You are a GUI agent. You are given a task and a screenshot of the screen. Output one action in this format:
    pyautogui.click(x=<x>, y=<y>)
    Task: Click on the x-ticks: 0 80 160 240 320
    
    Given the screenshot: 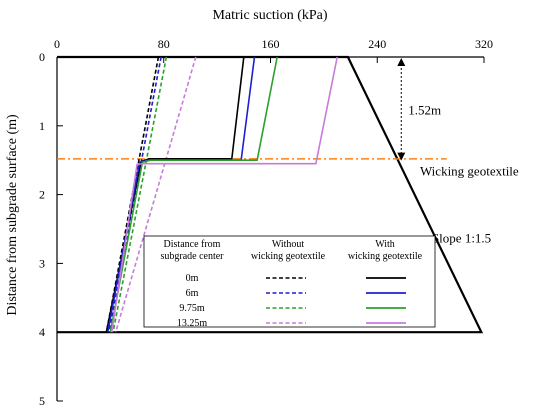 What is the action you would take?
    pyautogui.click(x=273, y=50)
    